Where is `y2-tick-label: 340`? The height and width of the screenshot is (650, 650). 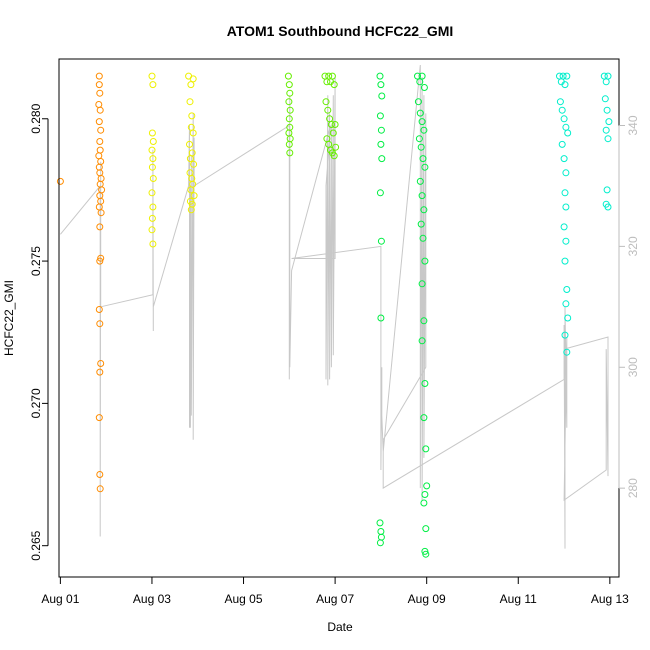
y2-tick-label: 340 is located at coordinates (633, 125).